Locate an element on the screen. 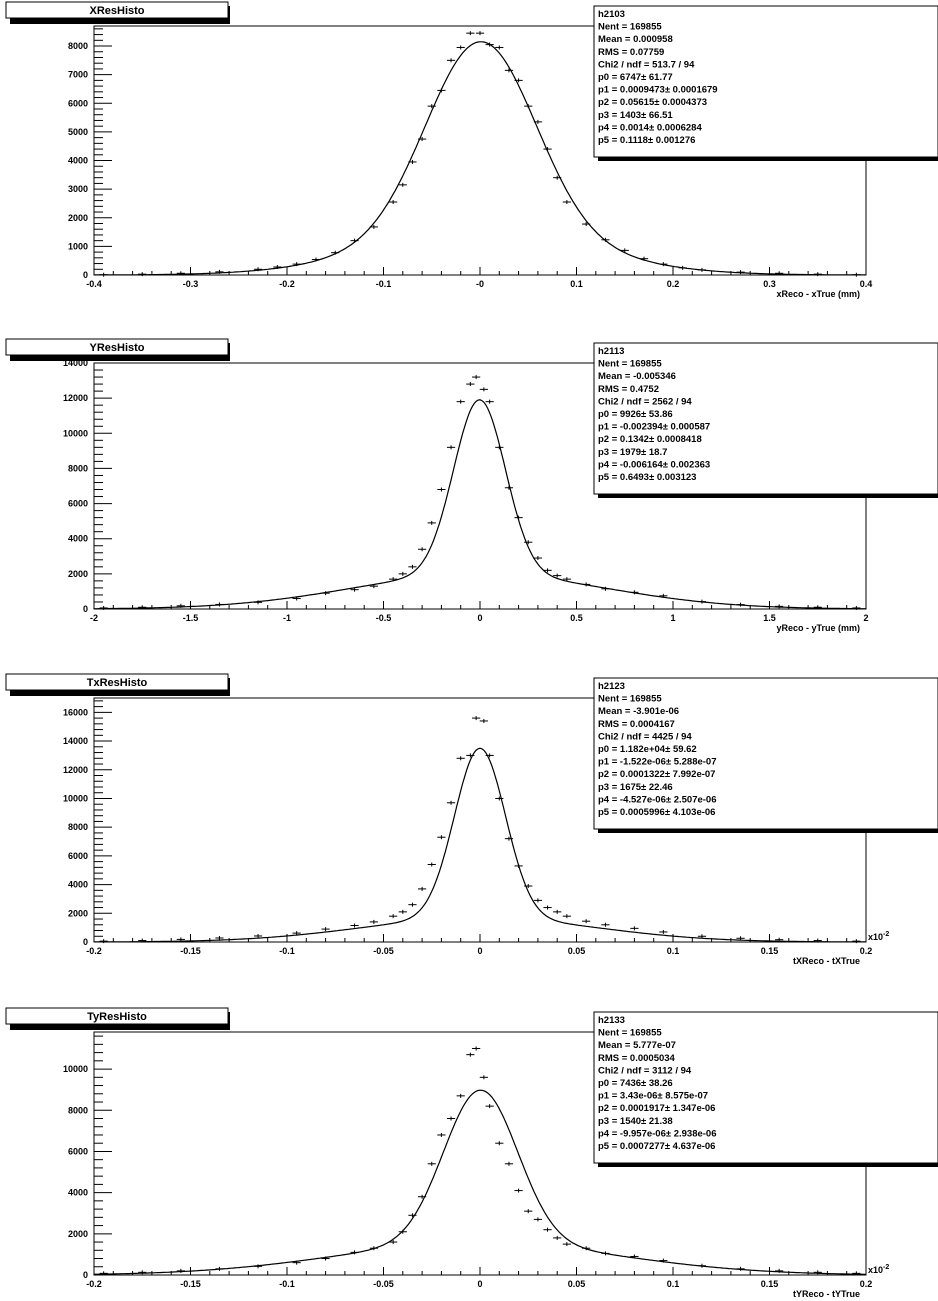  stats-line: p4 = 0.0014± 0.0006284 is located at coordinates (650, 127).